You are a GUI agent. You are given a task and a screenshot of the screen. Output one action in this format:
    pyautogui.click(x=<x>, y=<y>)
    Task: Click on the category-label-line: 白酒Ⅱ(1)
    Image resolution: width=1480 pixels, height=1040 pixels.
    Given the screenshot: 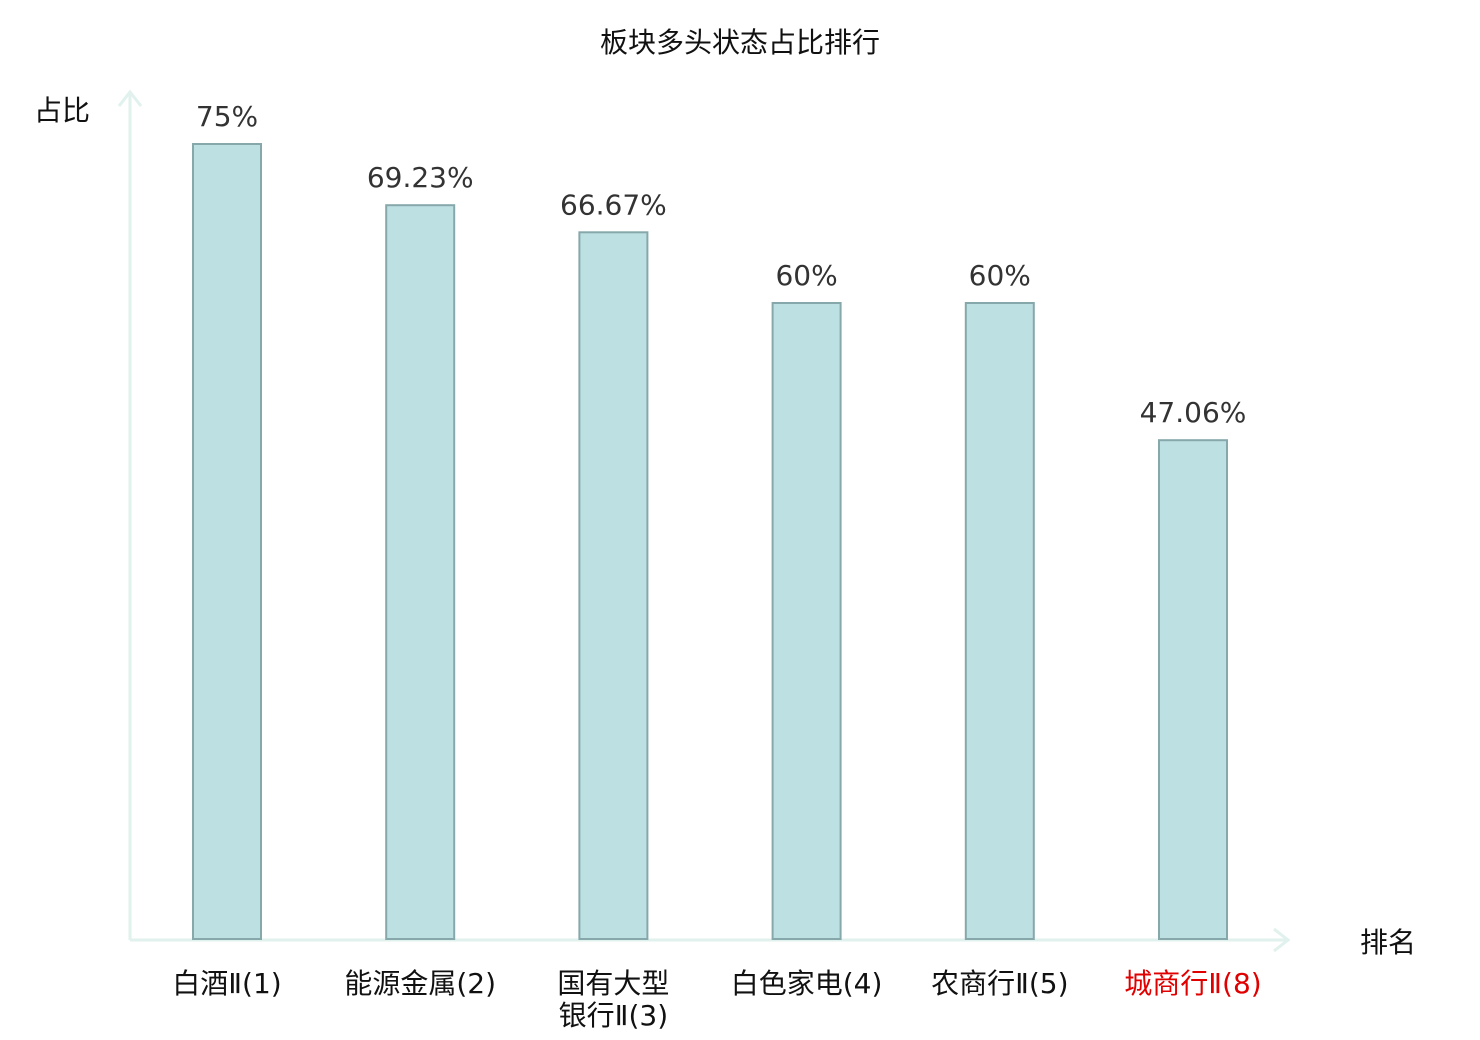 What is the action you would take?
    pyautogui.click(x=226, y=983)
    